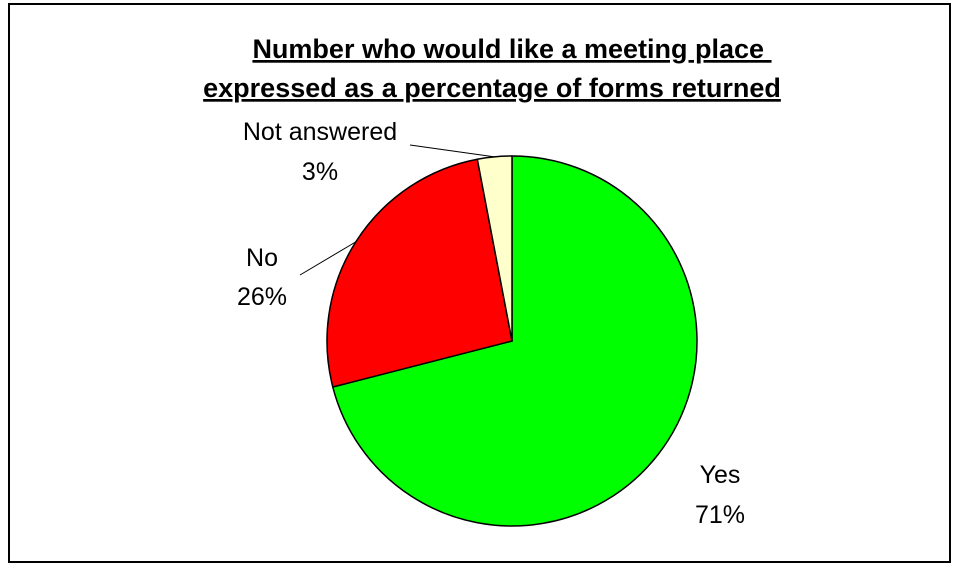 This screenshot has height=563, width=963. I want to click on pie-slice-no, so click(419, 273).